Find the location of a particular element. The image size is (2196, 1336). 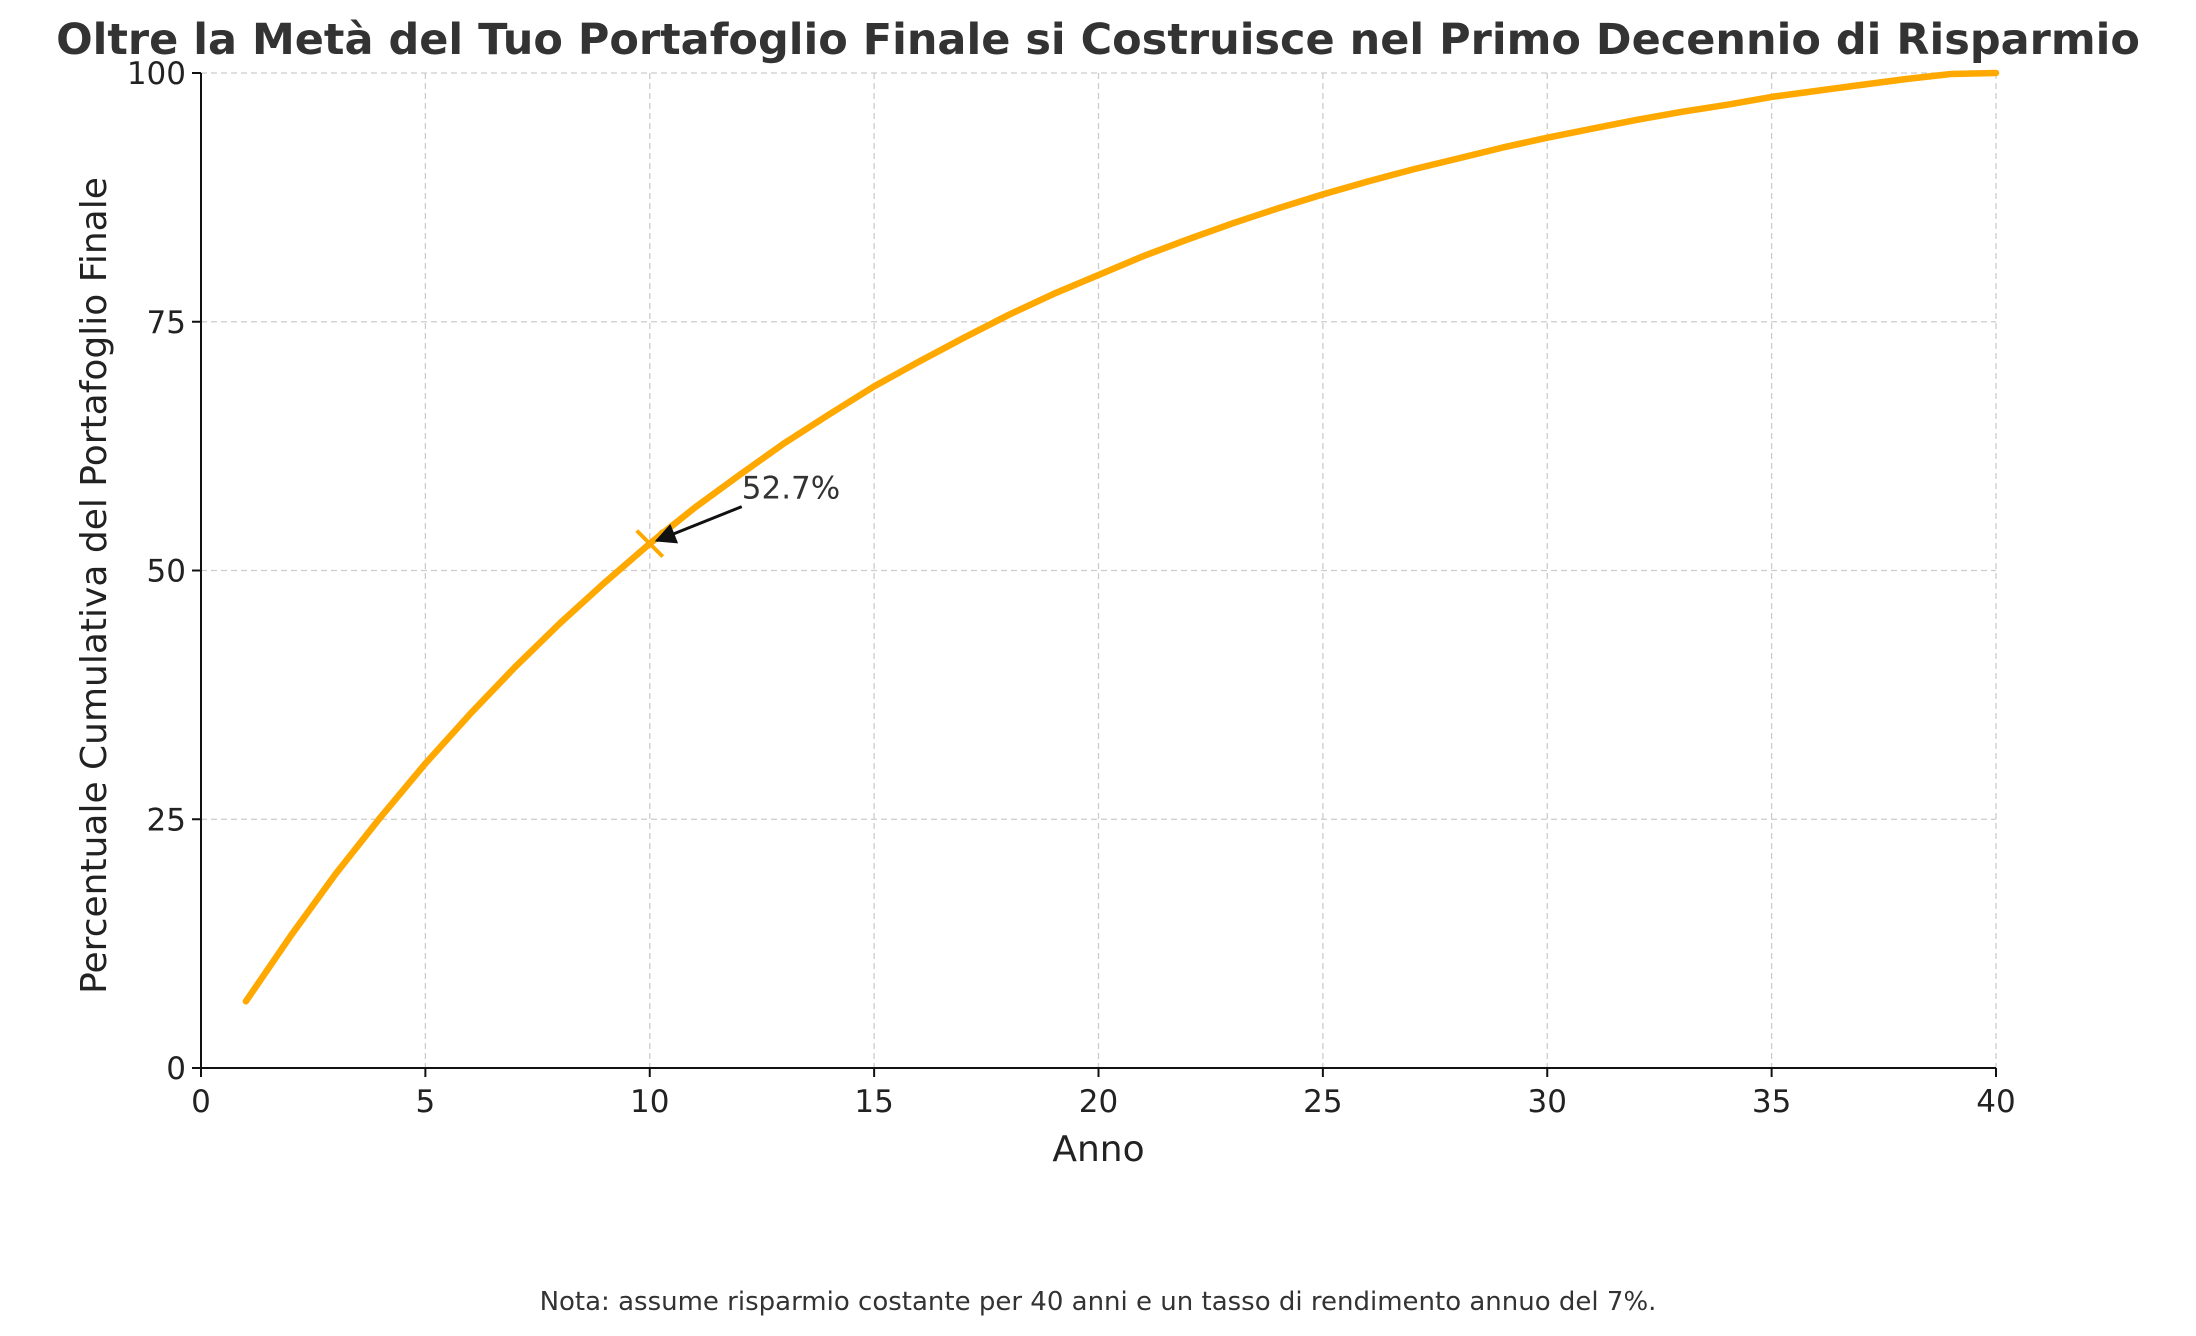

x-tick-label: 0 is located at coordinates (201, 1102).